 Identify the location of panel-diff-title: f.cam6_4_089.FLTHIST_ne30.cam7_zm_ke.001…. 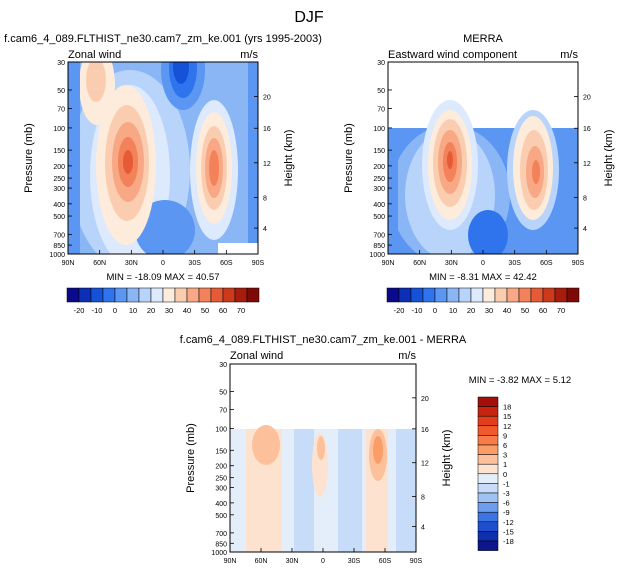
(323, 340).